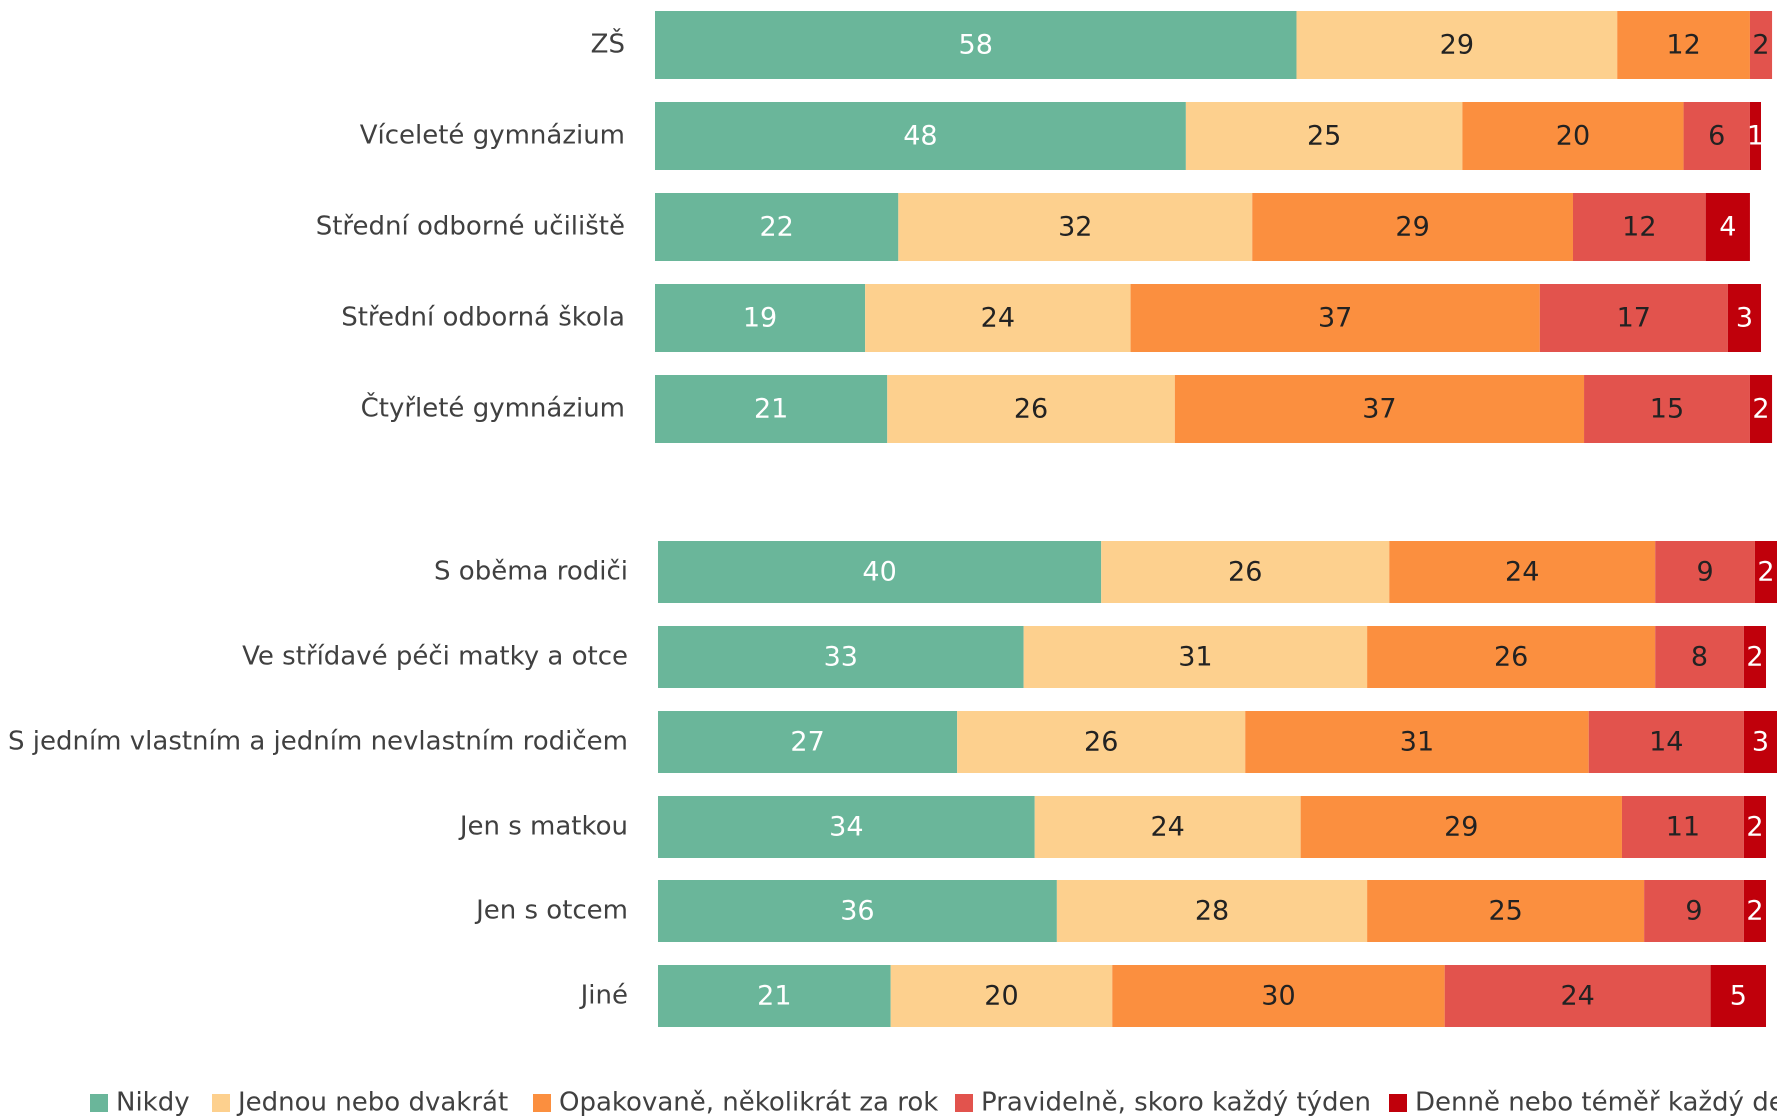 Image resolution: width=1777 pixels, height=1118 pixels. What do you see at coordinates (483, 318) in the screenshot?
I see `category-label: Střední odborná škola` at bounding box center [483, 318].